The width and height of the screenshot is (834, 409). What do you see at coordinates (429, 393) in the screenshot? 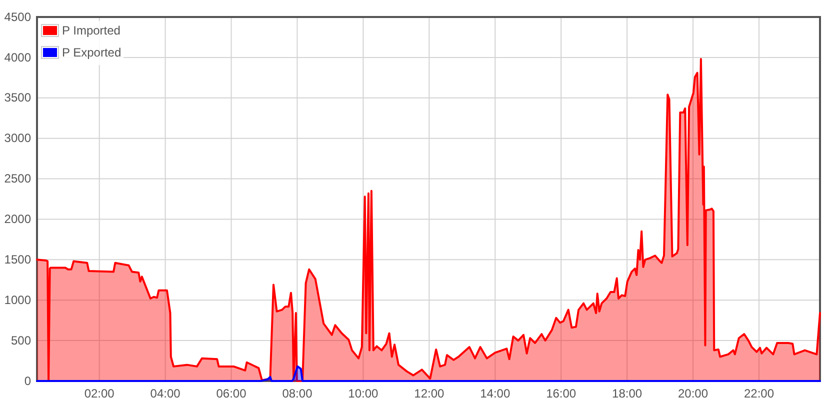
I see `x-tick-label: 12:00` at bounding box center [429, 393].